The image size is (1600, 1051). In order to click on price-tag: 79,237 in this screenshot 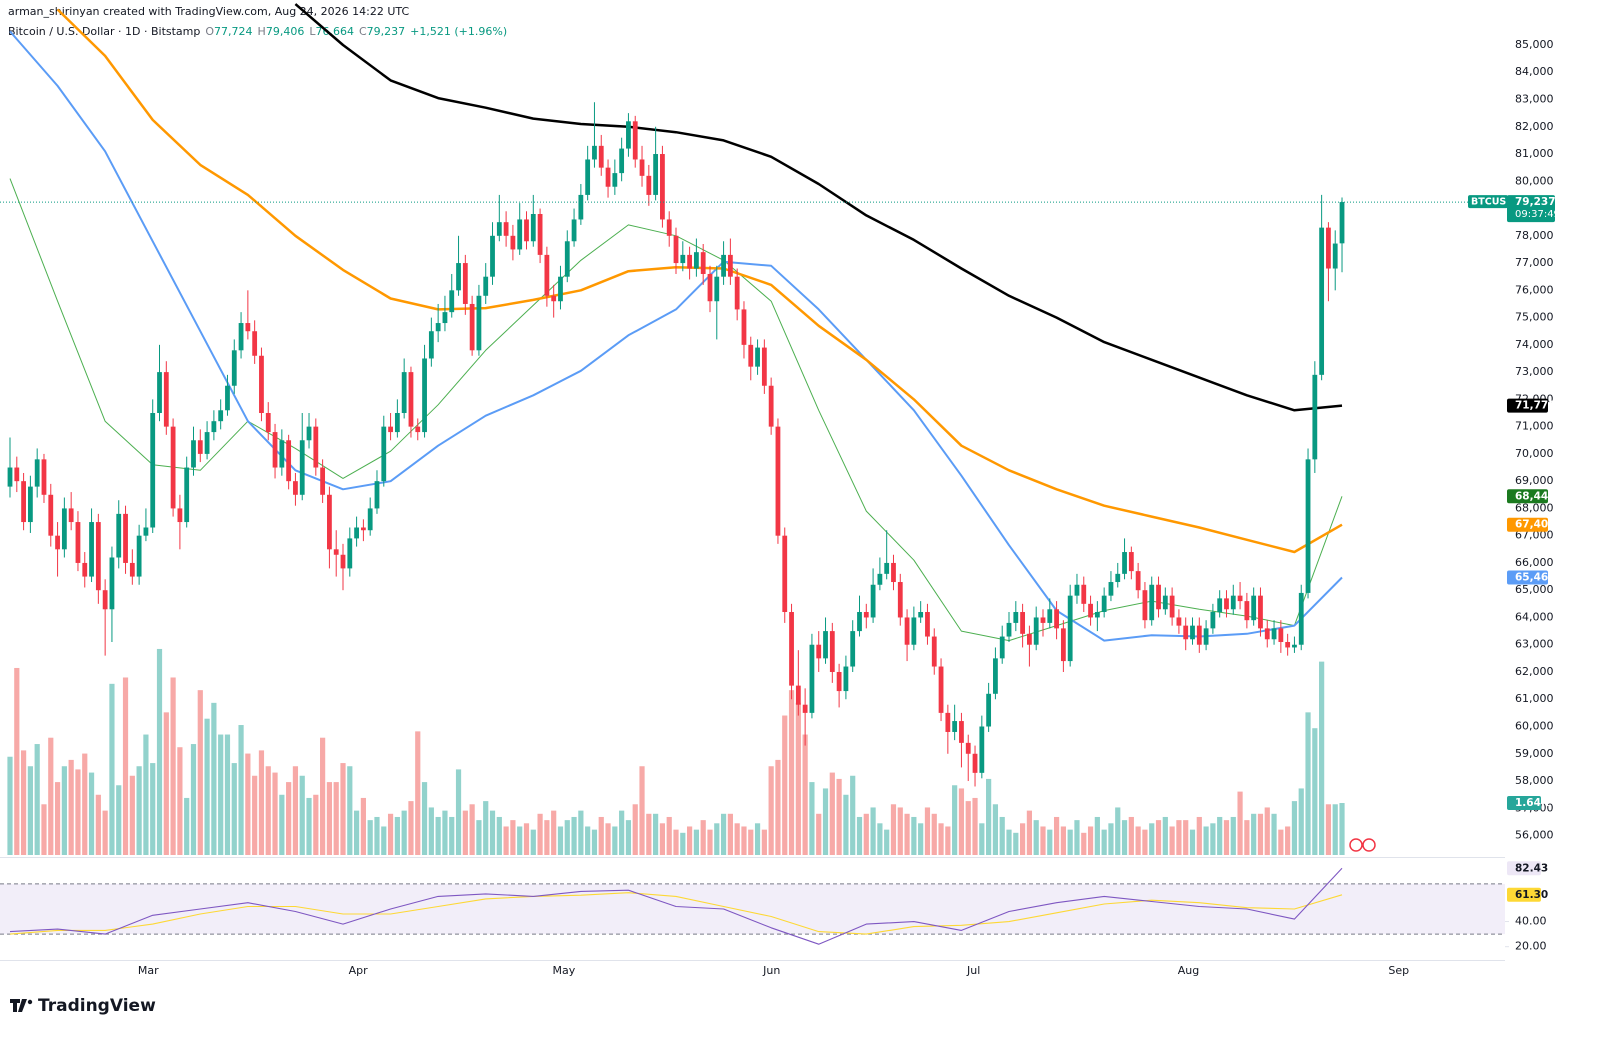, I will do `click(1535, 202)`.